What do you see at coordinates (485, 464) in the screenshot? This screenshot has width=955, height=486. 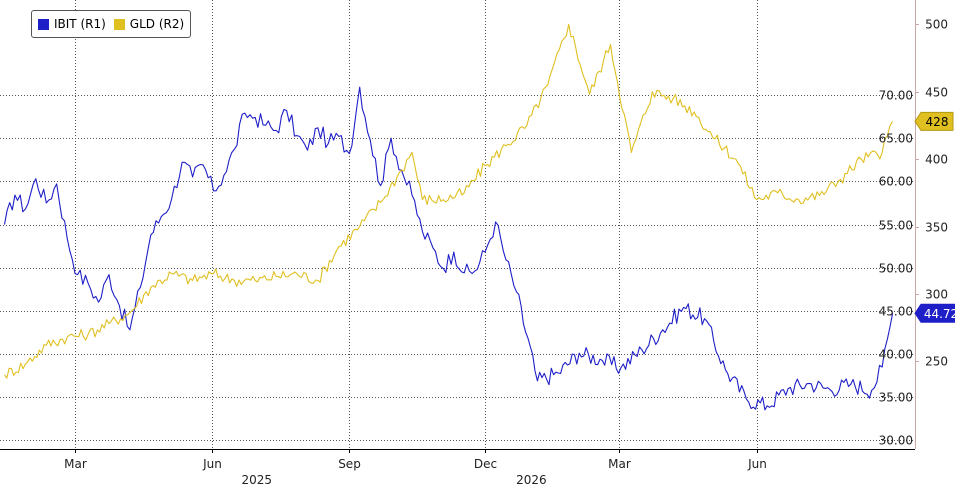 I see `x-tick-label: Dec` at bounding box center [485, 464].